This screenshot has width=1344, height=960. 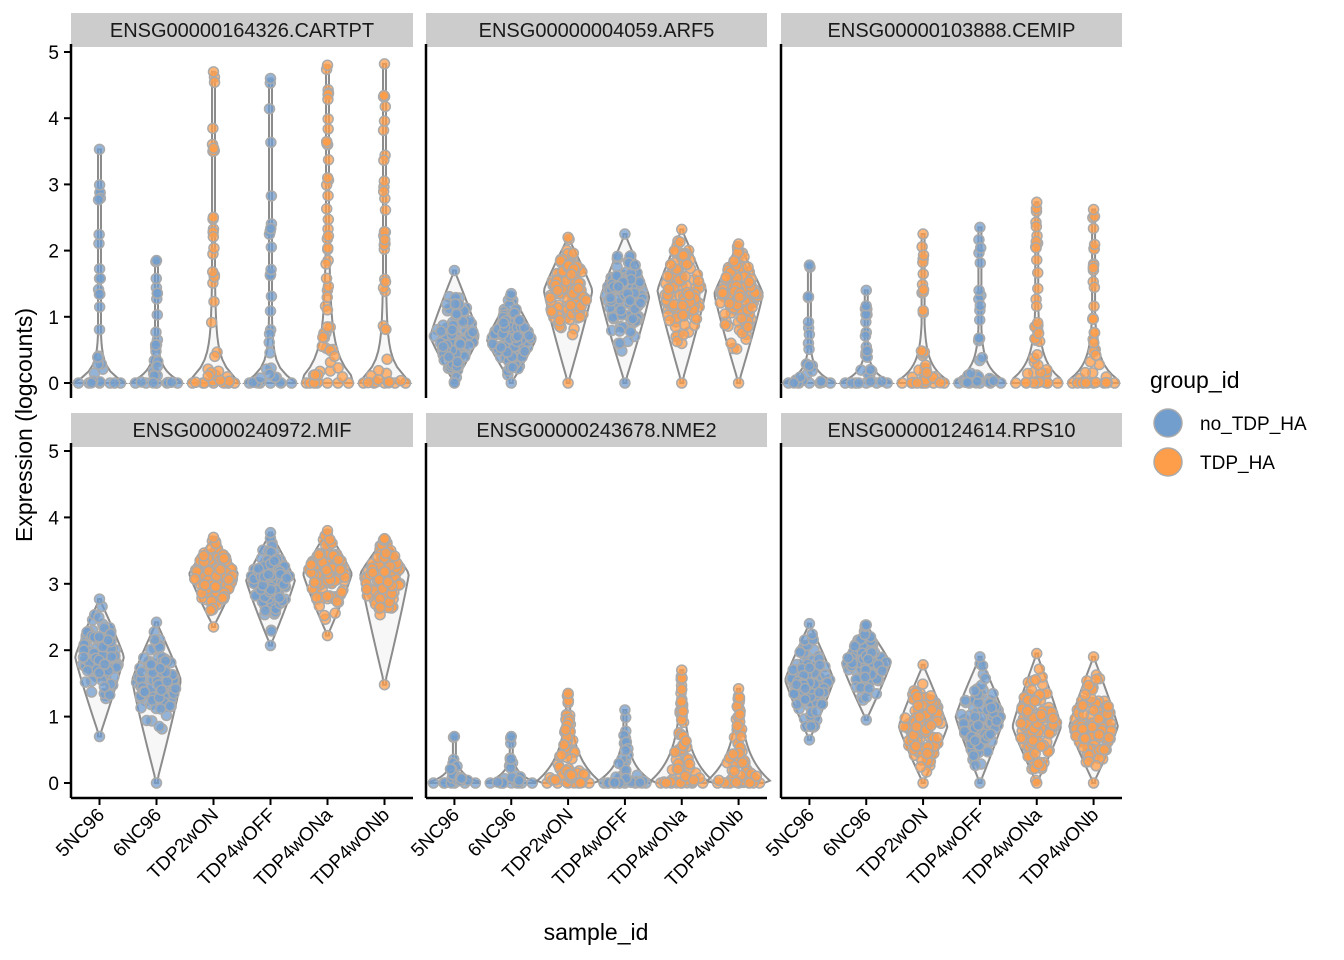 What do you see at coordinates (952, 431) in the screenshot?
I see `facet-strip-title: ENSG00000124614.RPS10` at bounding box center [952, 431].